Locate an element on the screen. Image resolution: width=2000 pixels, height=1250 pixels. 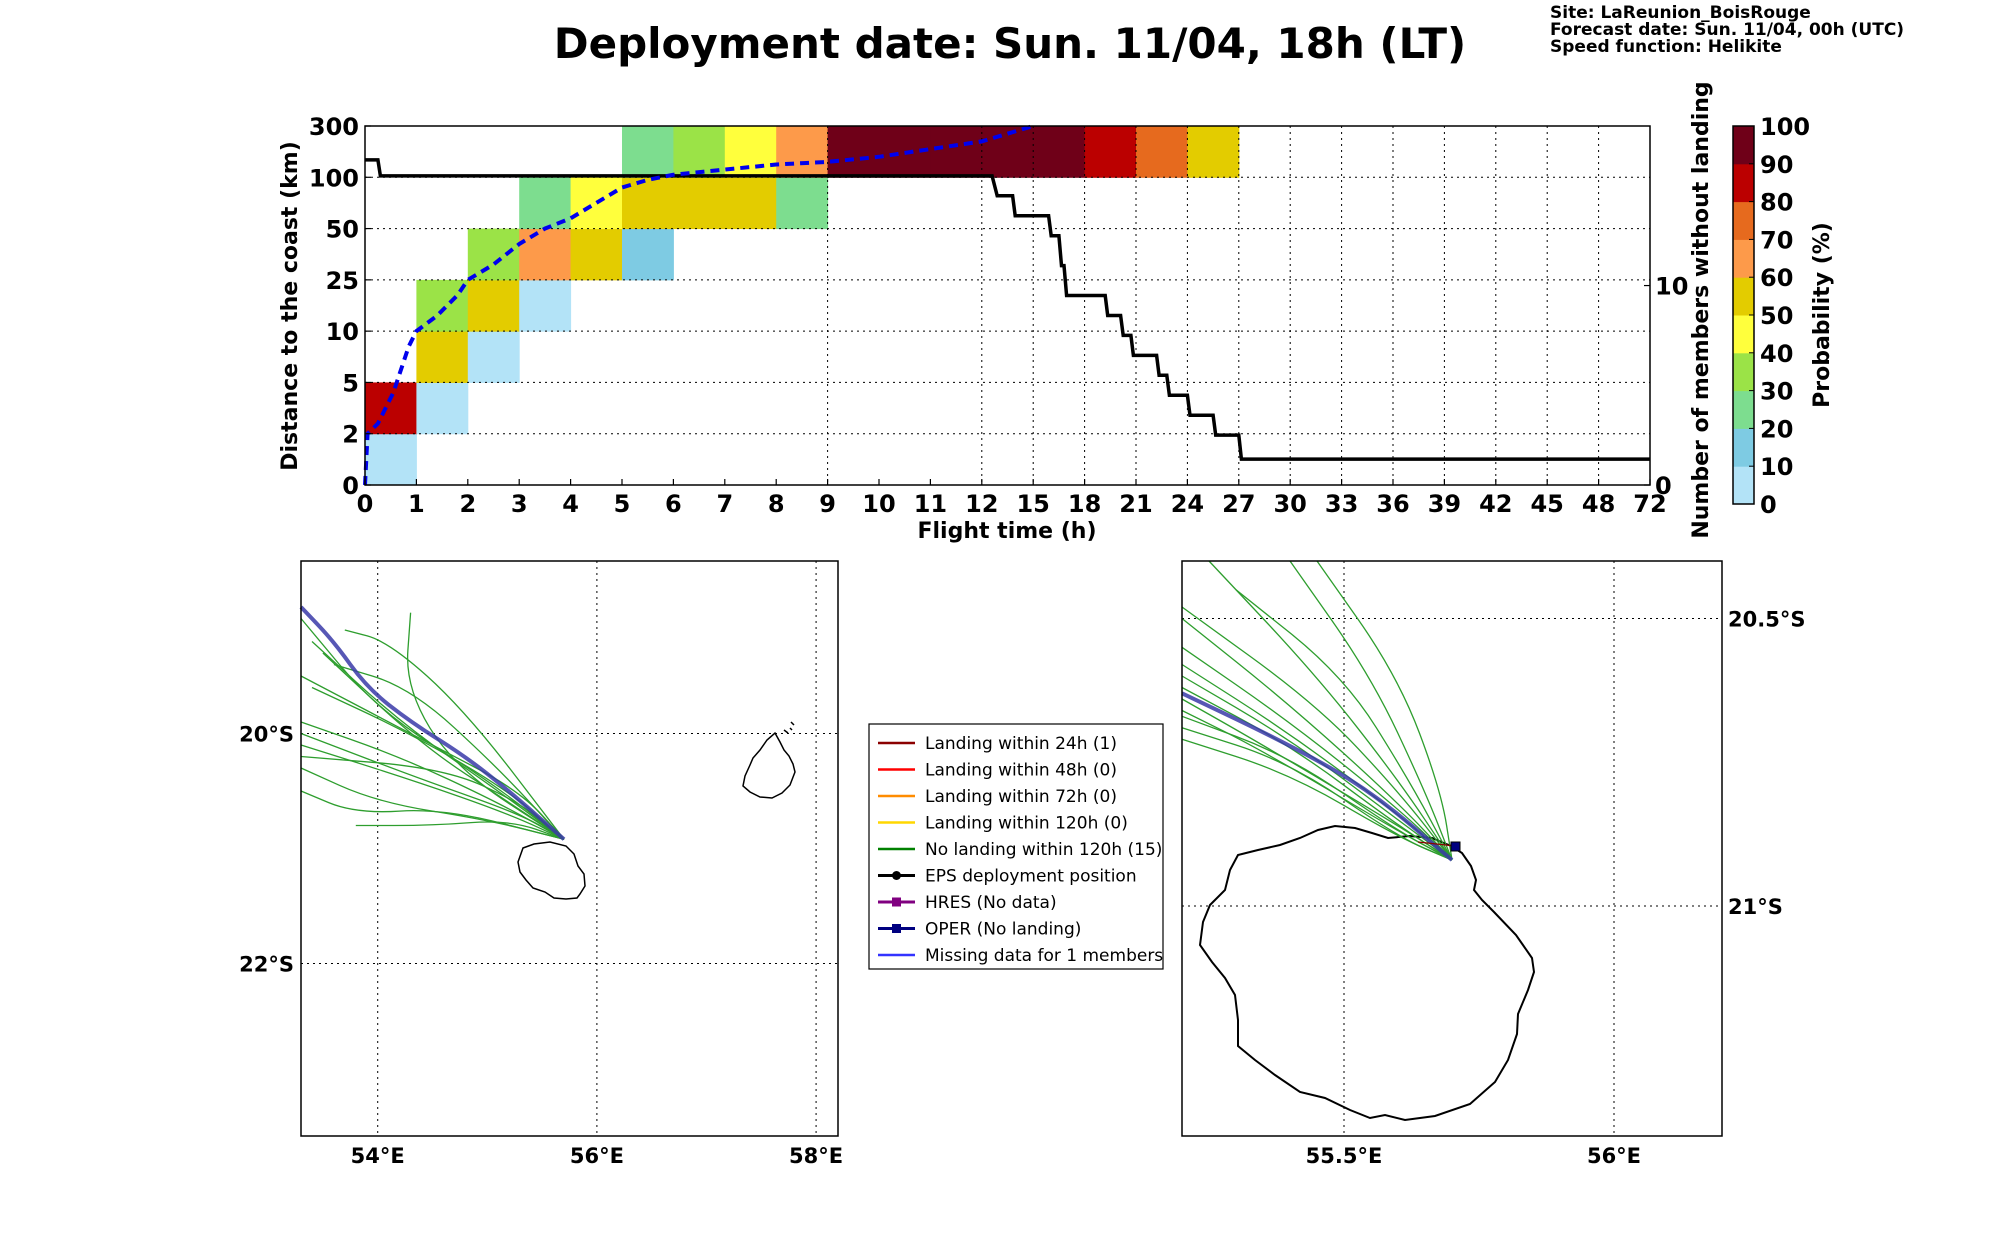
oper-track is located at coordinates (432, 723).